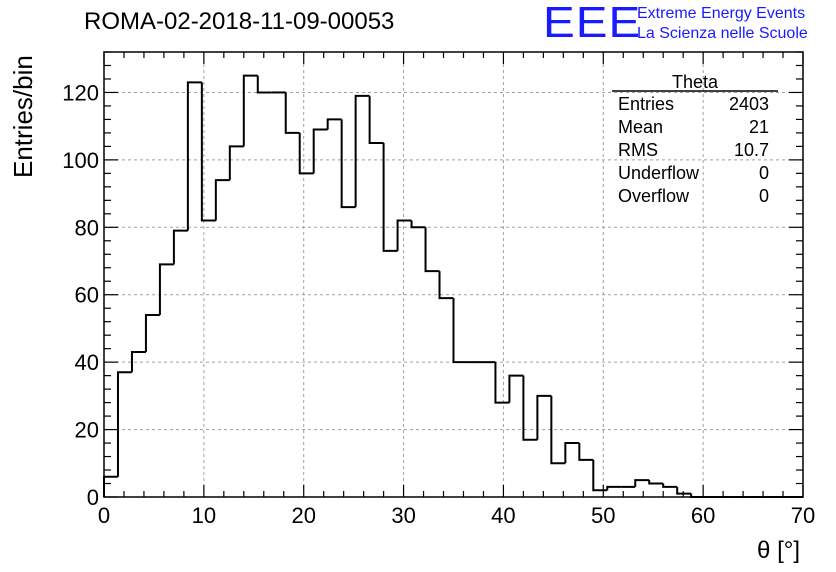 The height and width of the screenshot is (572, 836). What do you see at coordinates (303, 515) in the screenshot?
I see `x-tick-label: 20` at bounding box center [303, 515].